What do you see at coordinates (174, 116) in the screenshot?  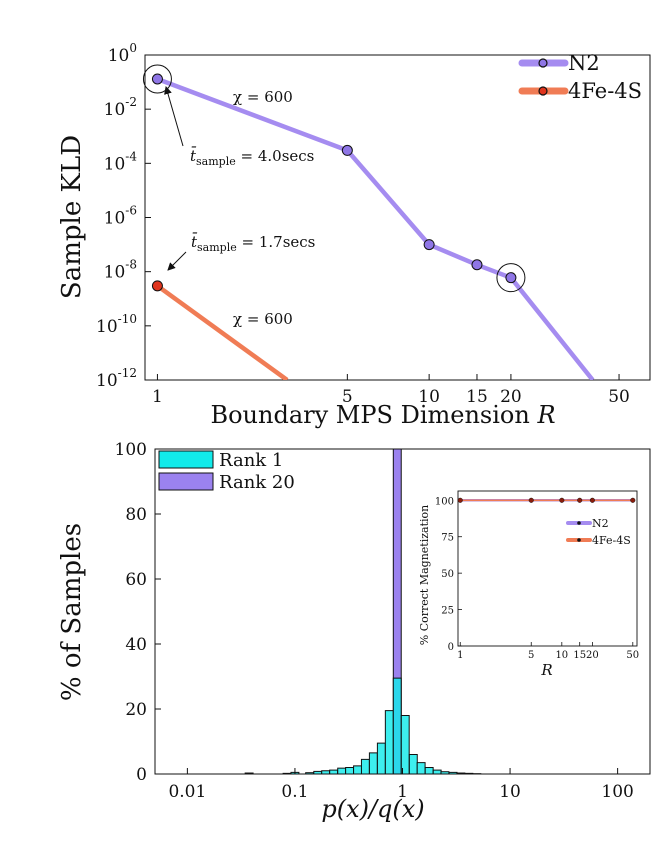 I see `kld-arrow-n2` at bounding box center [174, 116].